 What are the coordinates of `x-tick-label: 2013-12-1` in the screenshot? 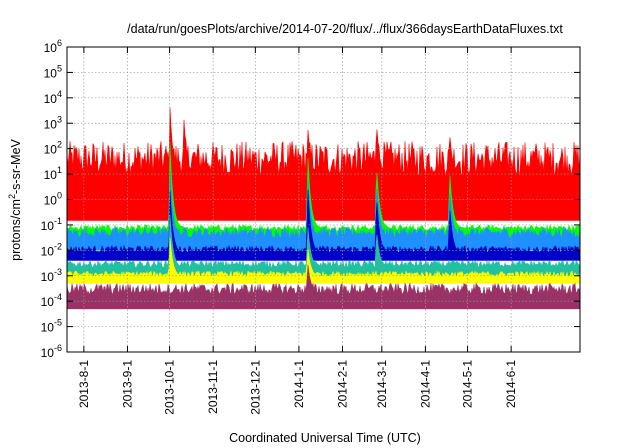 It's located at (255, 387).